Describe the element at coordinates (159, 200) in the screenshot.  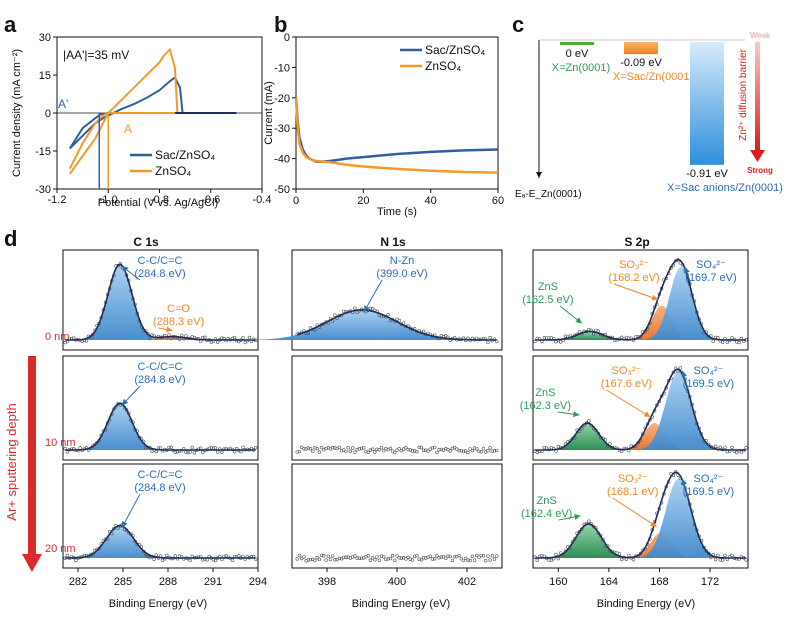
I see `x-tick-label-a: -0.8` at that location.